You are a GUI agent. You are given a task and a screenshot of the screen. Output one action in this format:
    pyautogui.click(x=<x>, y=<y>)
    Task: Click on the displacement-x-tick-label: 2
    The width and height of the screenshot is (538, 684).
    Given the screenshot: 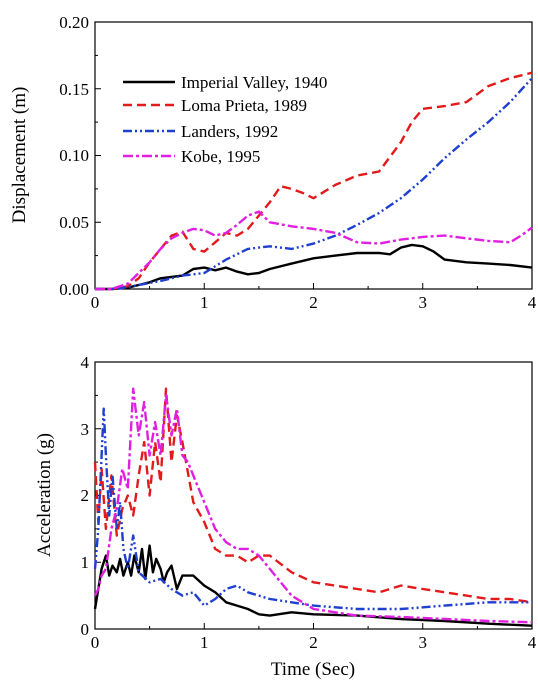 What is the action you would take?
    pyautogui.click(x=313, y=302)
    